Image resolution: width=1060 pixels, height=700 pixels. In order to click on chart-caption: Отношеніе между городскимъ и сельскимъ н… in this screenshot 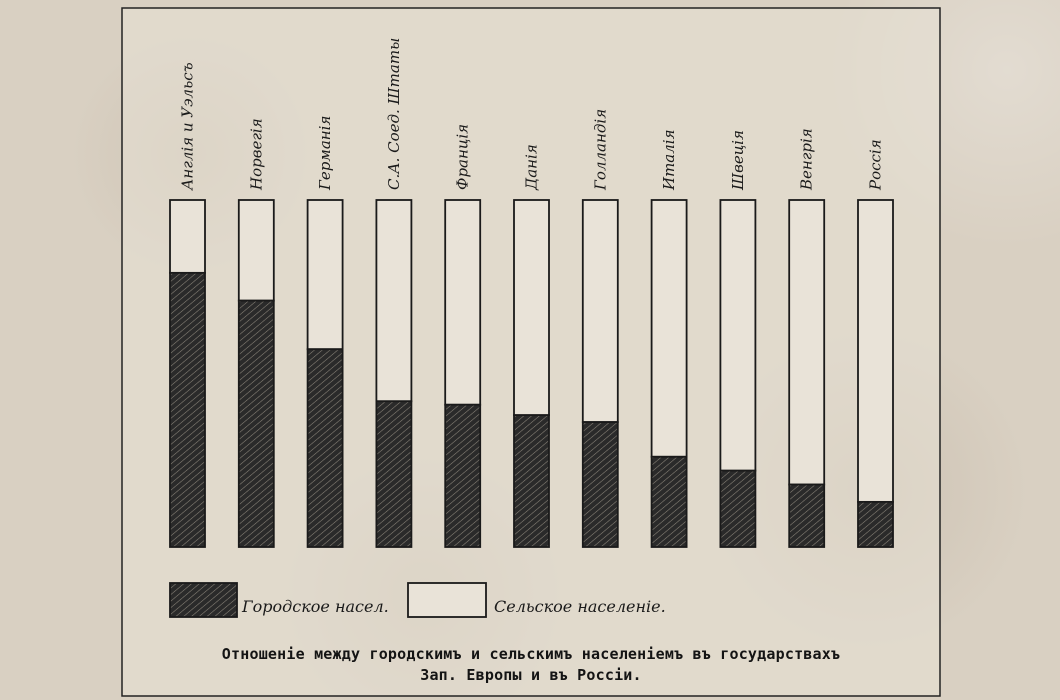, I will do `click(531, 665)`.